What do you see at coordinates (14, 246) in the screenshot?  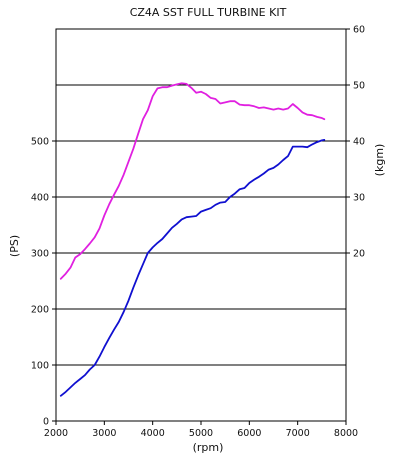 I see `left-axis-label: (PS)` at bounding box center [14, 246].